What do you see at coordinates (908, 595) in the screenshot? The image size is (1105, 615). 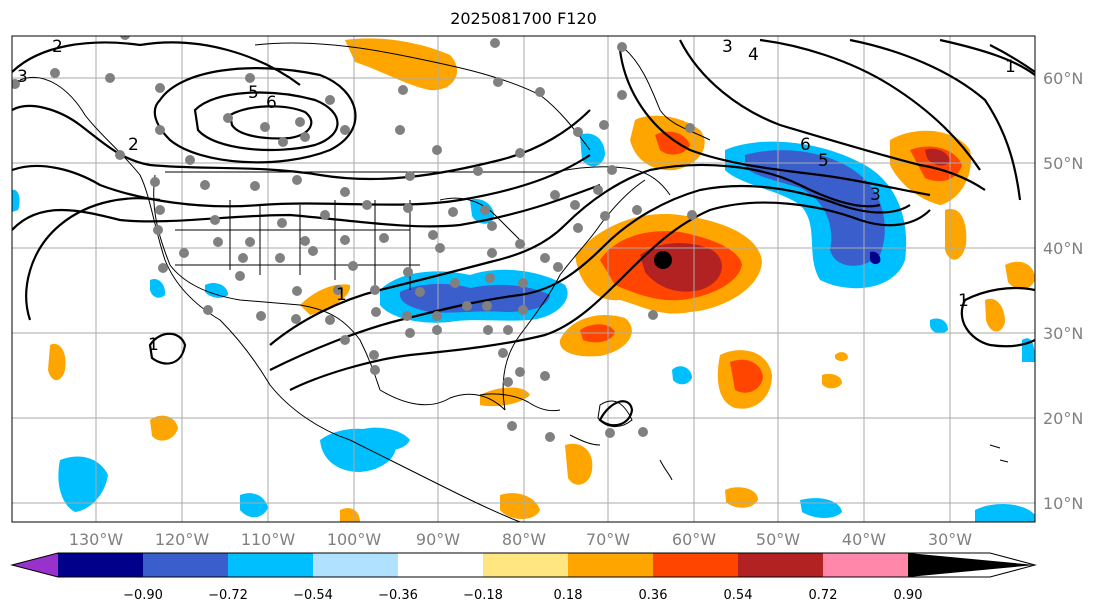 I see `colorbar-tick-label: 0.90` at bounding box center [908, 595].